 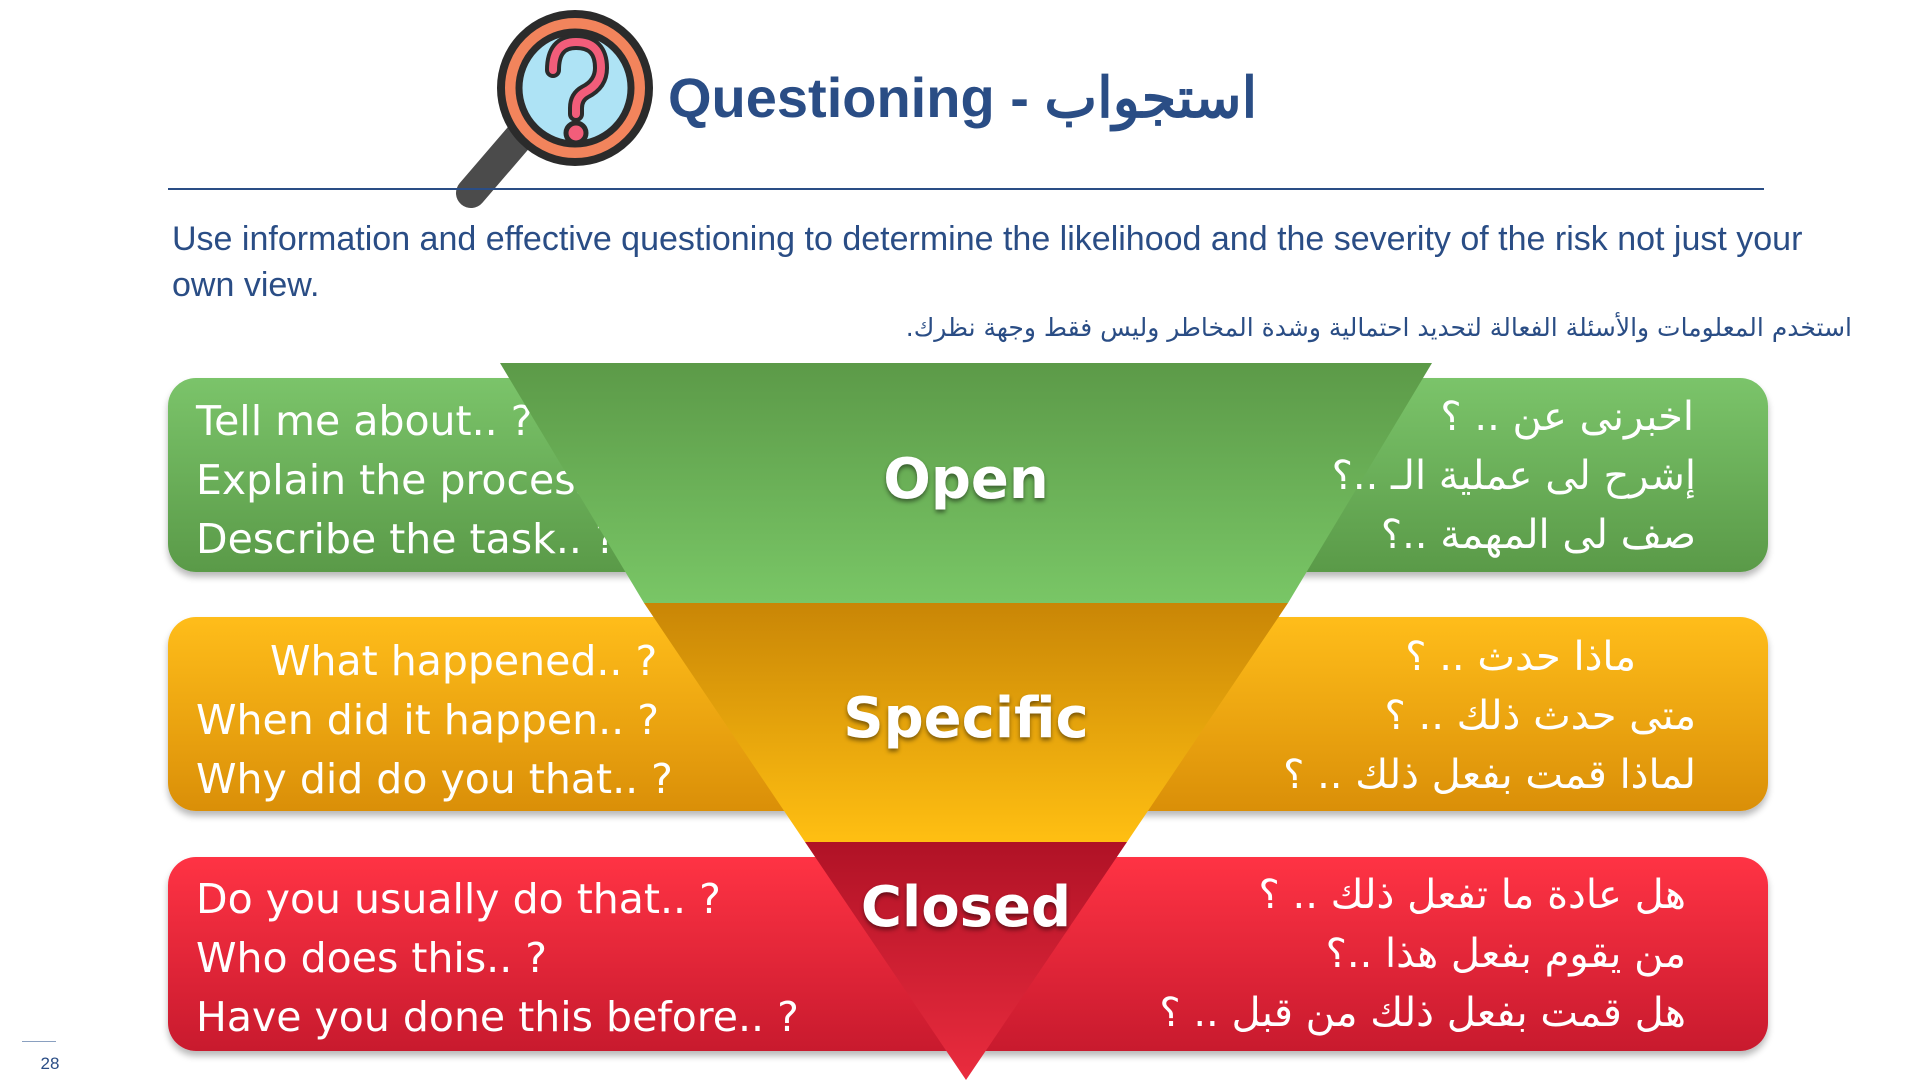 I want to click on question-line: هل قمت بفعل ذلك من قبل .. ؟, so click(x=1422, y=1013).